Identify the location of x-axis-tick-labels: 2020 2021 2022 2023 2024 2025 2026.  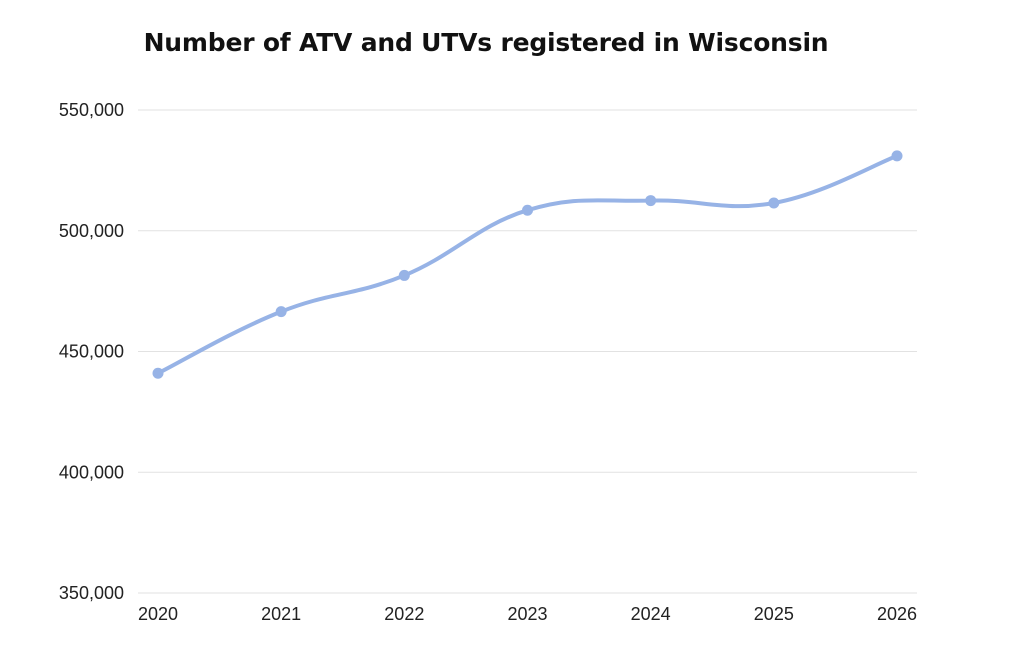
(527, 614).